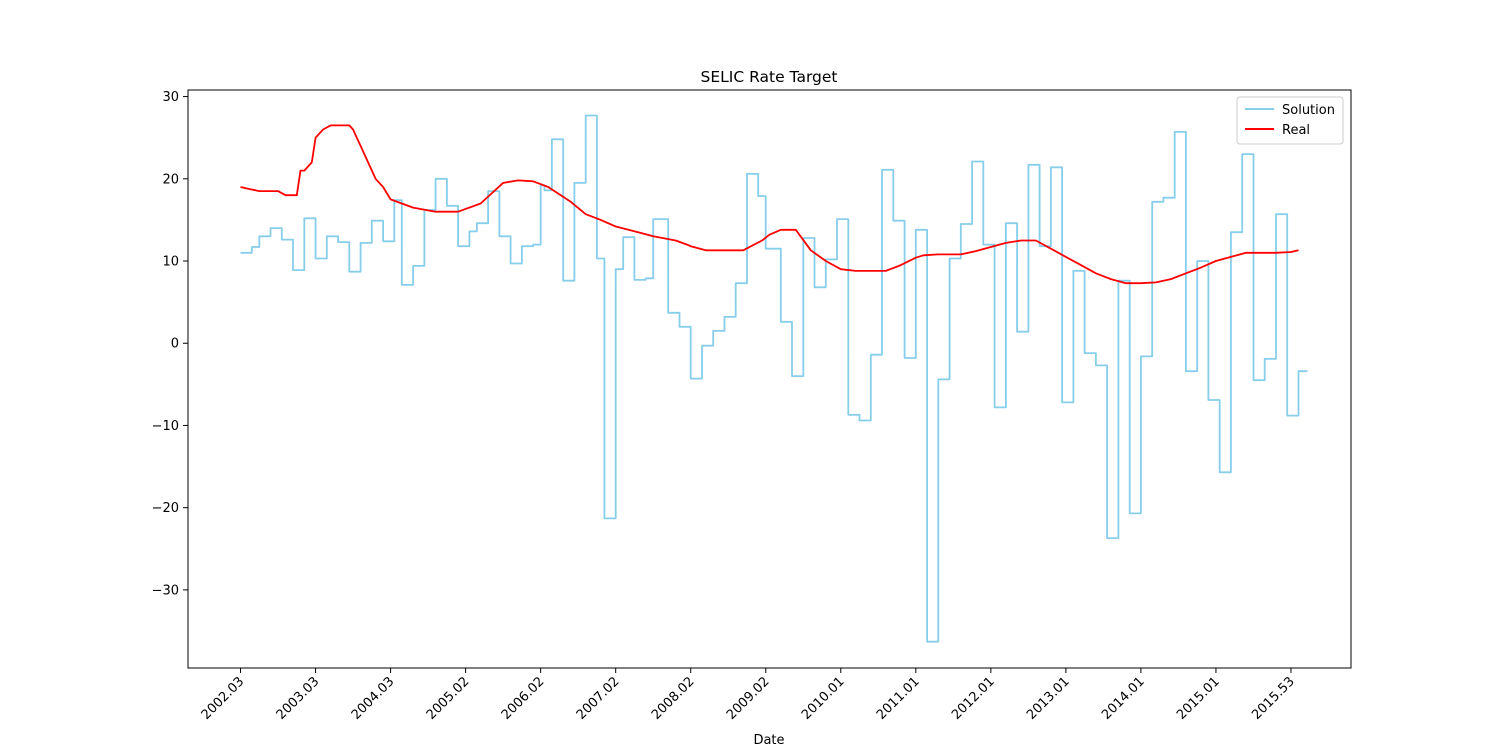 The height and width of the screenshot is (750, 1500). What do you see at coordinates (898, 698) in the screenshot?
I see `x-tick-label: 2011.01` at bounding box center [898, 698].